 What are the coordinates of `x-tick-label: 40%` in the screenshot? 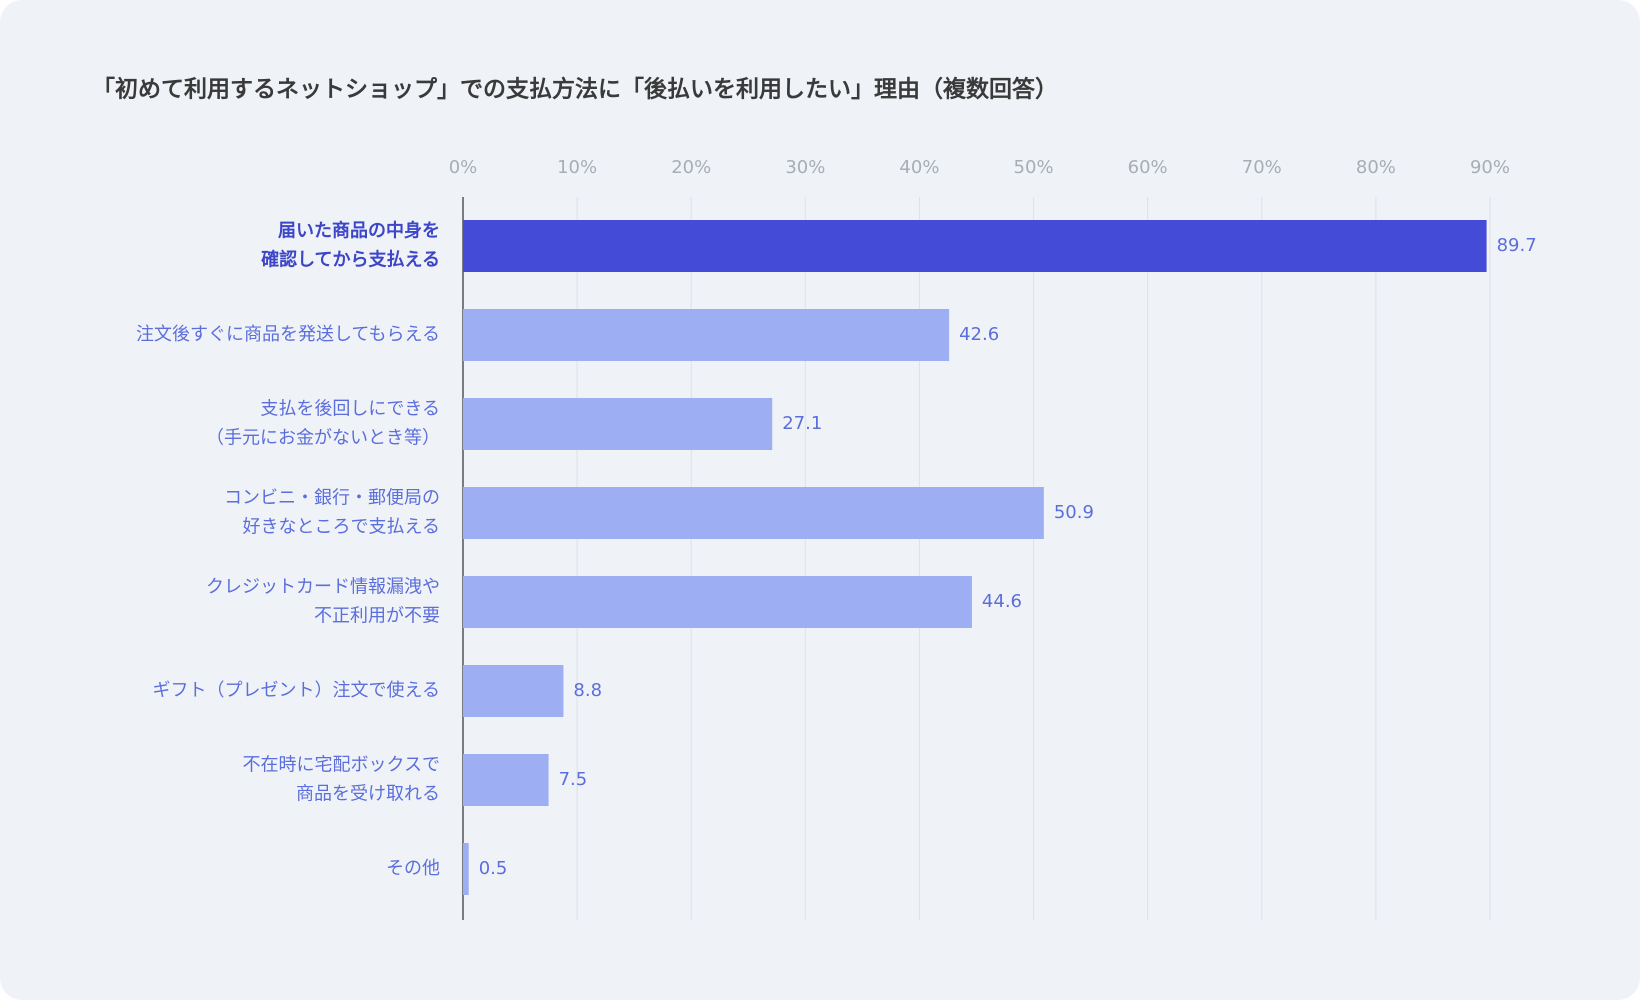 It's located at (919, 167).